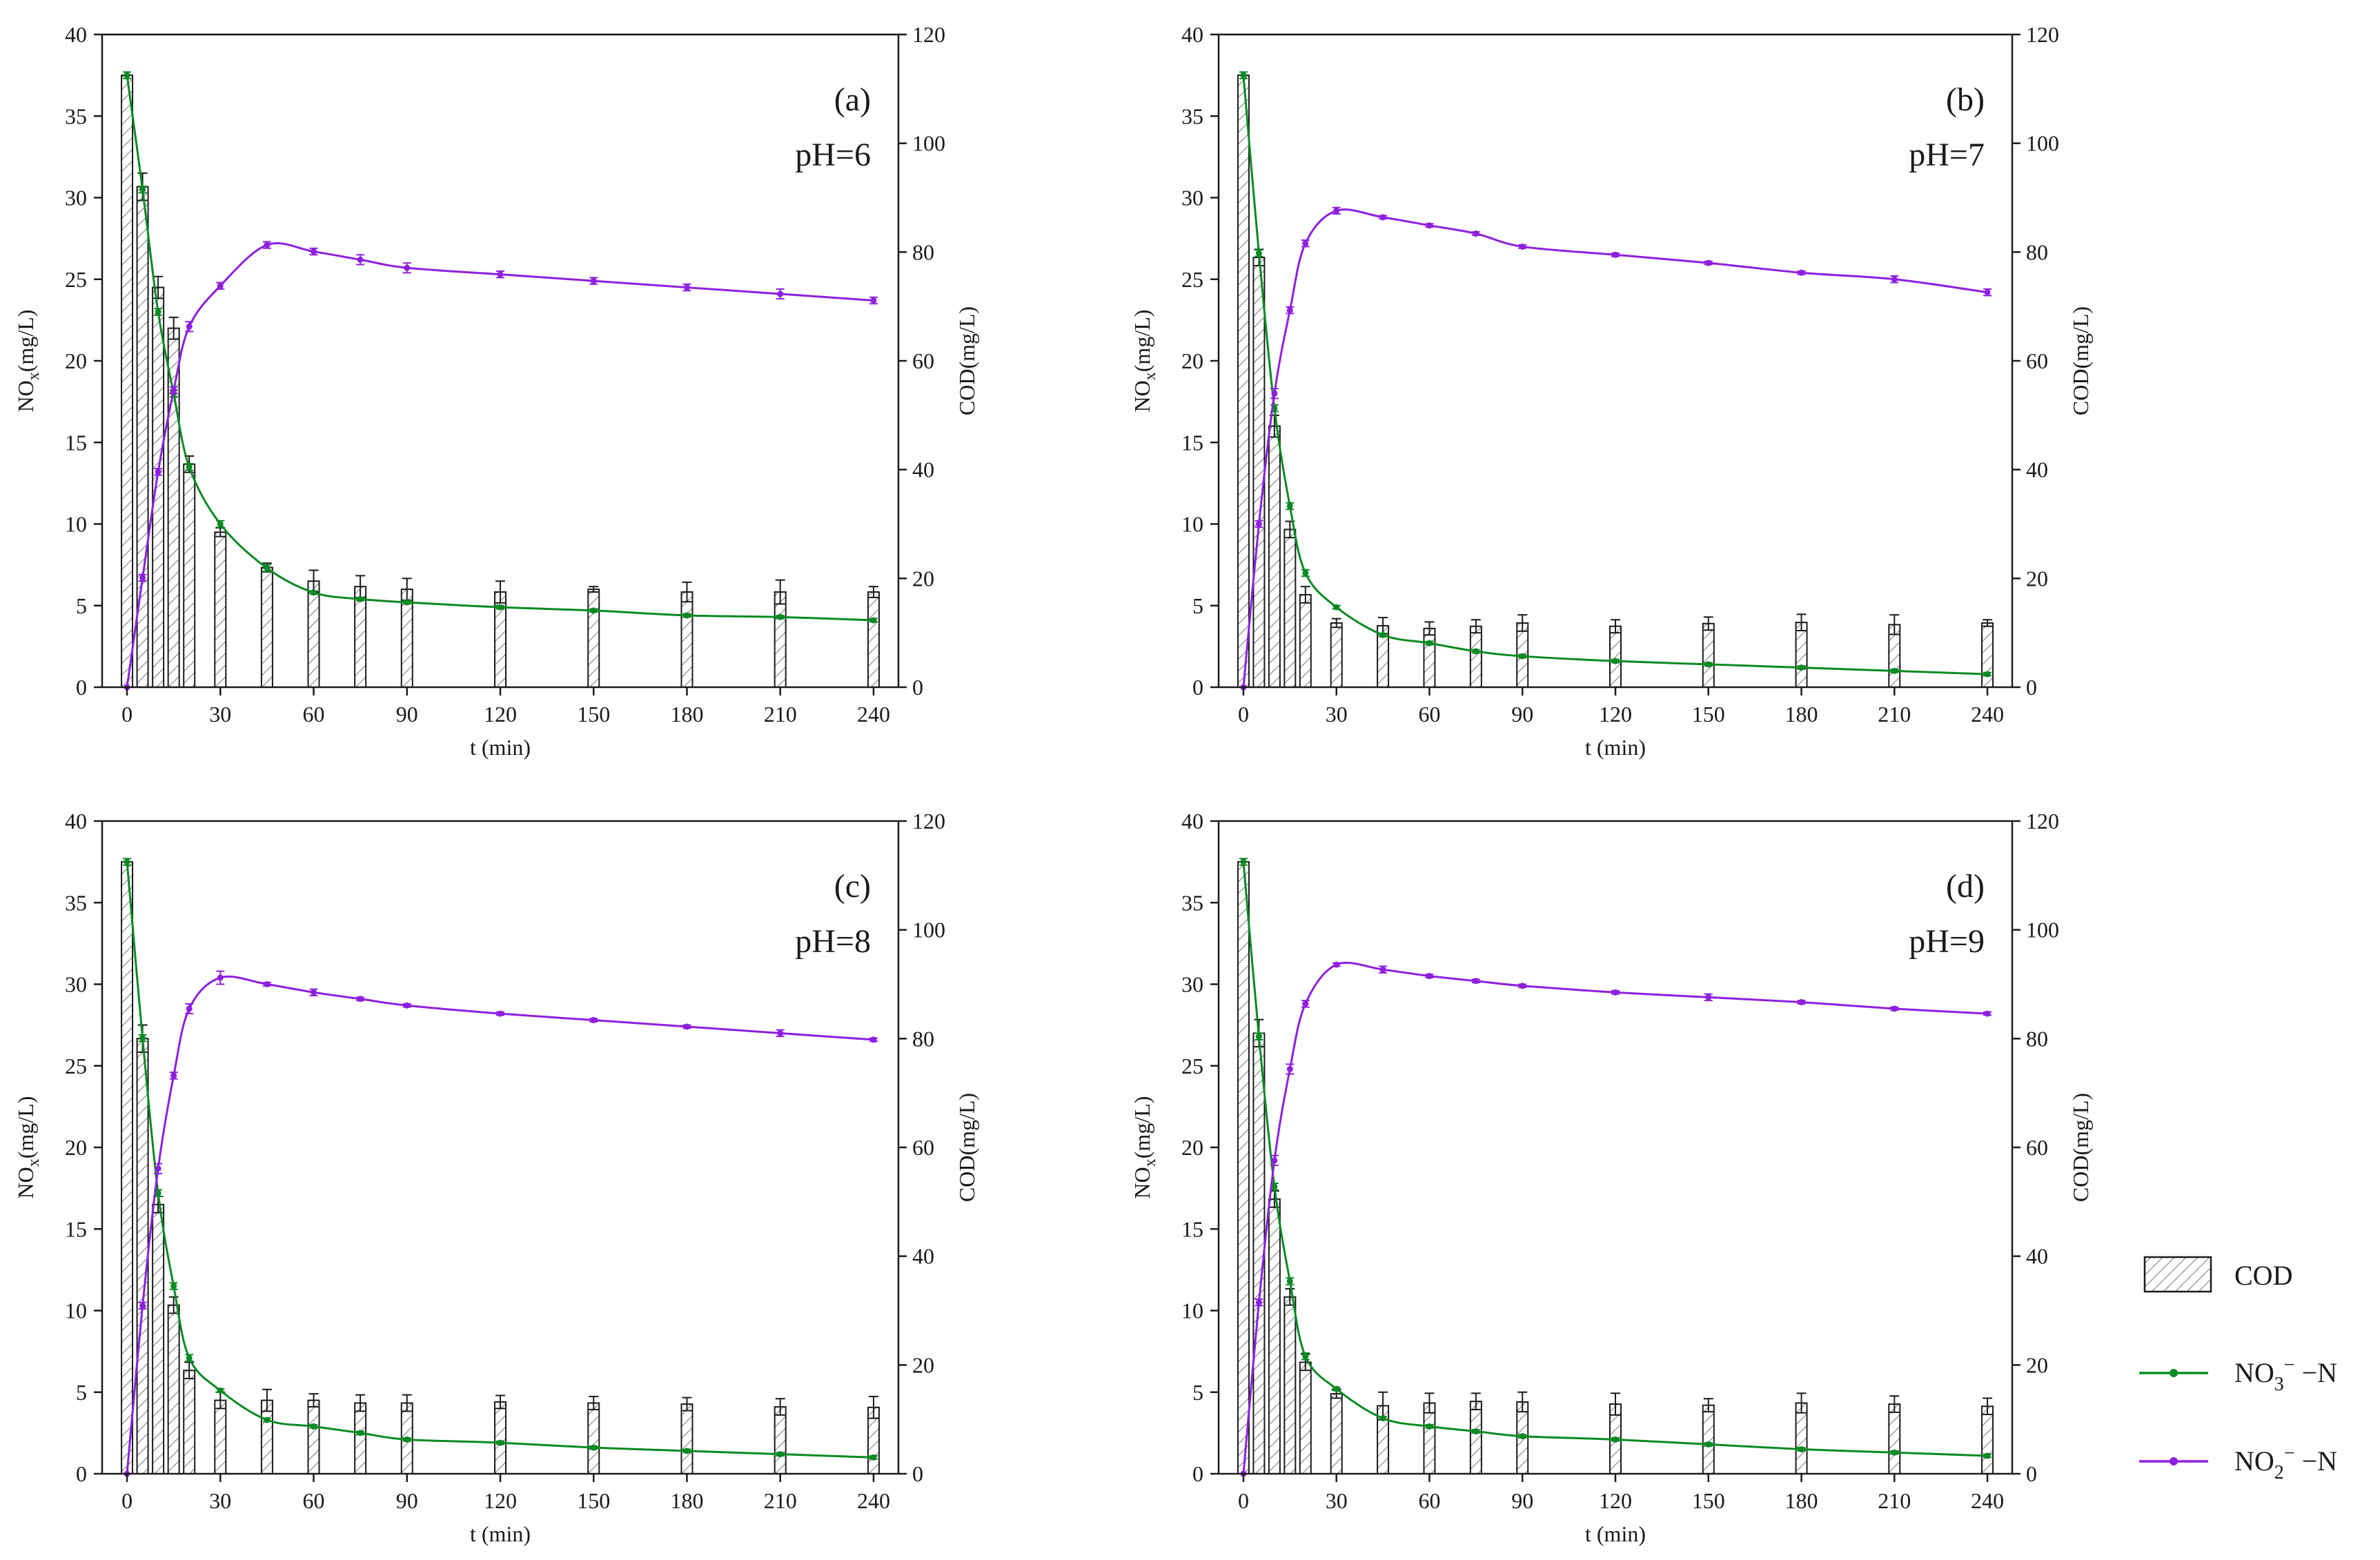  What do you see at coordinates (928, 821) in the screenshot?
I see `y-right-tick-label: 120` at bounding box center [928, 821].